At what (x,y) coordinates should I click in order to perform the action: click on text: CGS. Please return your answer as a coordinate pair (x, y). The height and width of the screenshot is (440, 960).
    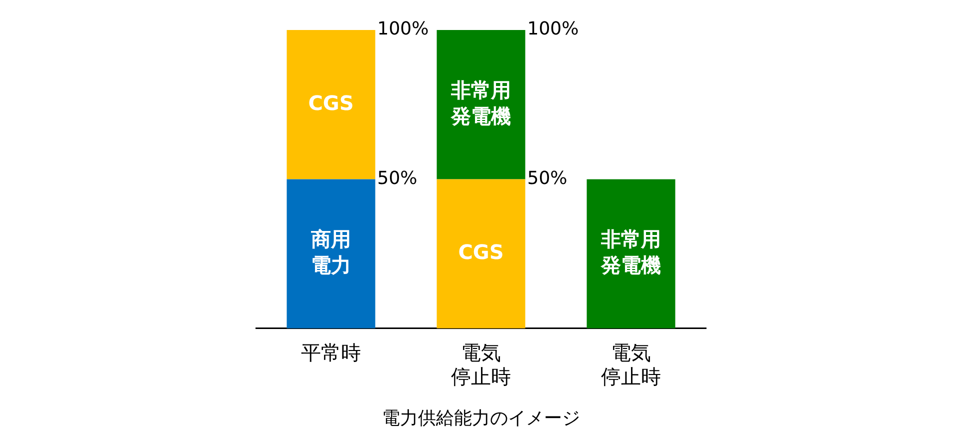
    Looking at the image, I should click on (481, 252).